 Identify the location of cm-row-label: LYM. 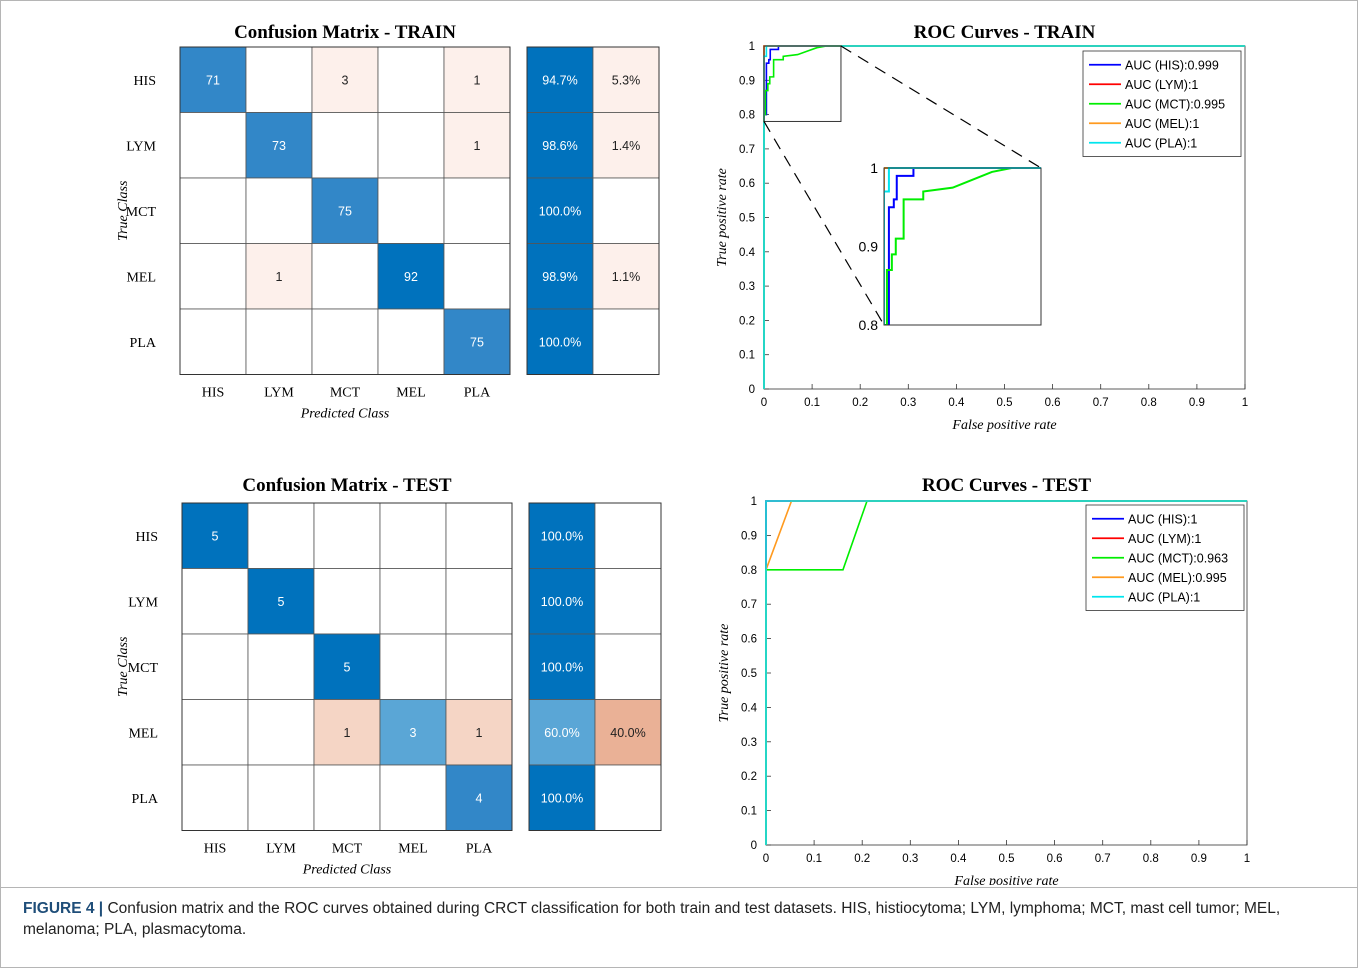
(141, 146).